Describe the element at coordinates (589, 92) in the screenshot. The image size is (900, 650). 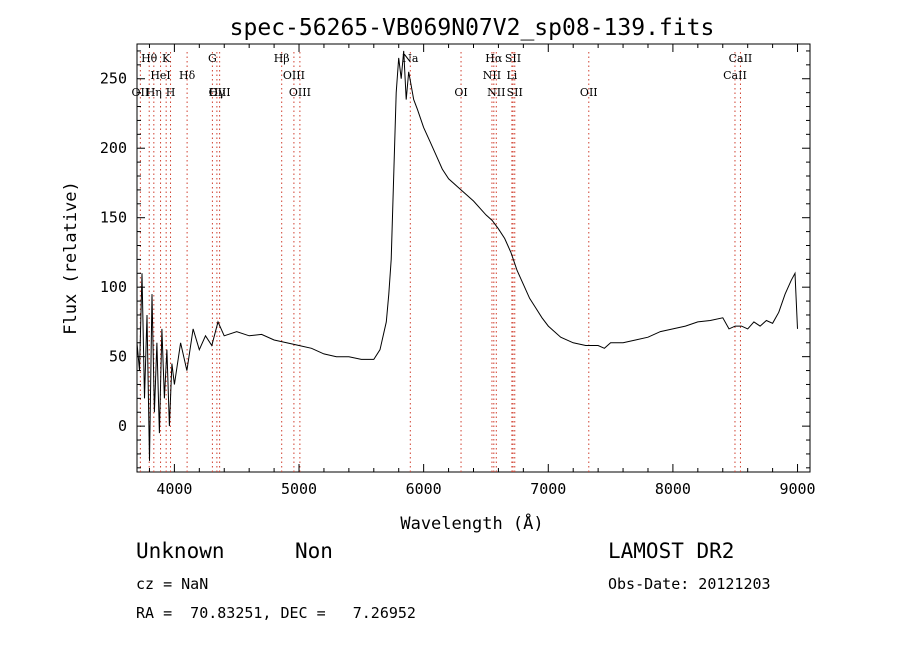
I see `emission-line-label: OII` at that location.